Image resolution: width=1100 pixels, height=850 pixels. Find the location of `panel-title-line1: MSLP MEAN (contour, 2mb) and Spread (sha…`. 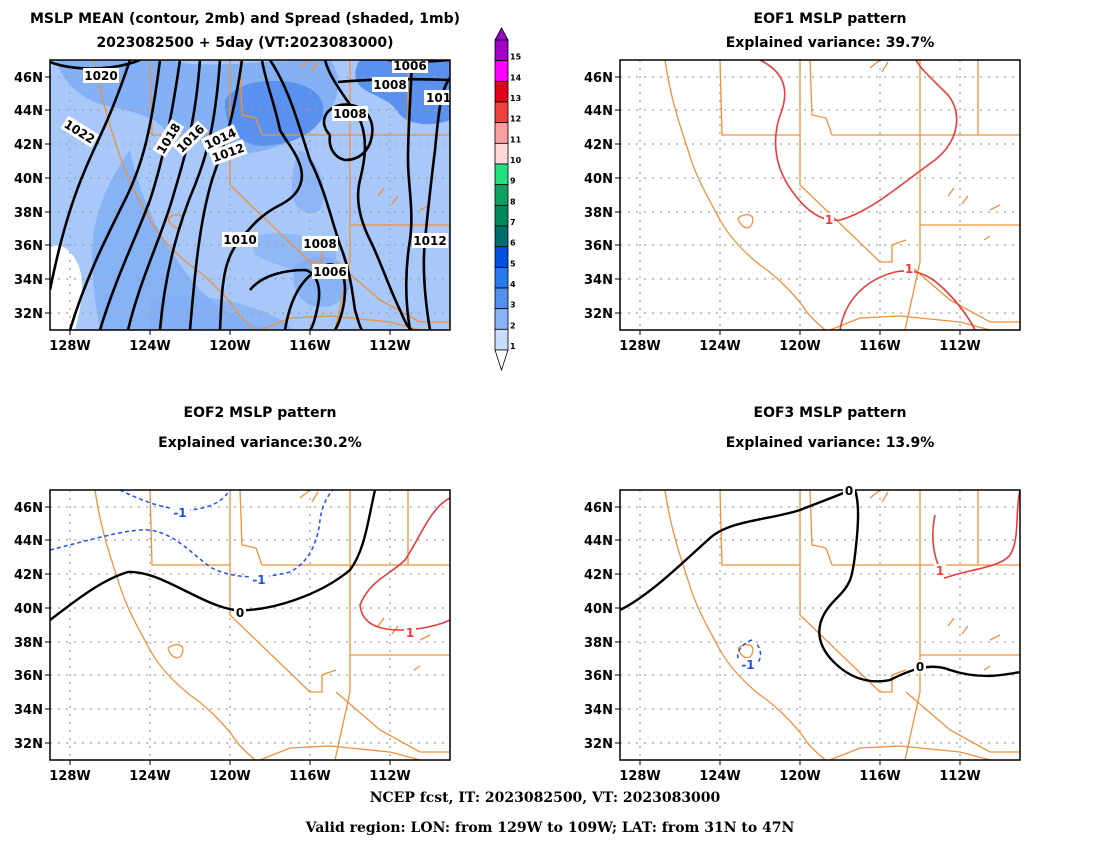

panel-title-line1: MSLP MEAN (contour, 2mb) and Spread (sha… is located at coordinates (245, 19).